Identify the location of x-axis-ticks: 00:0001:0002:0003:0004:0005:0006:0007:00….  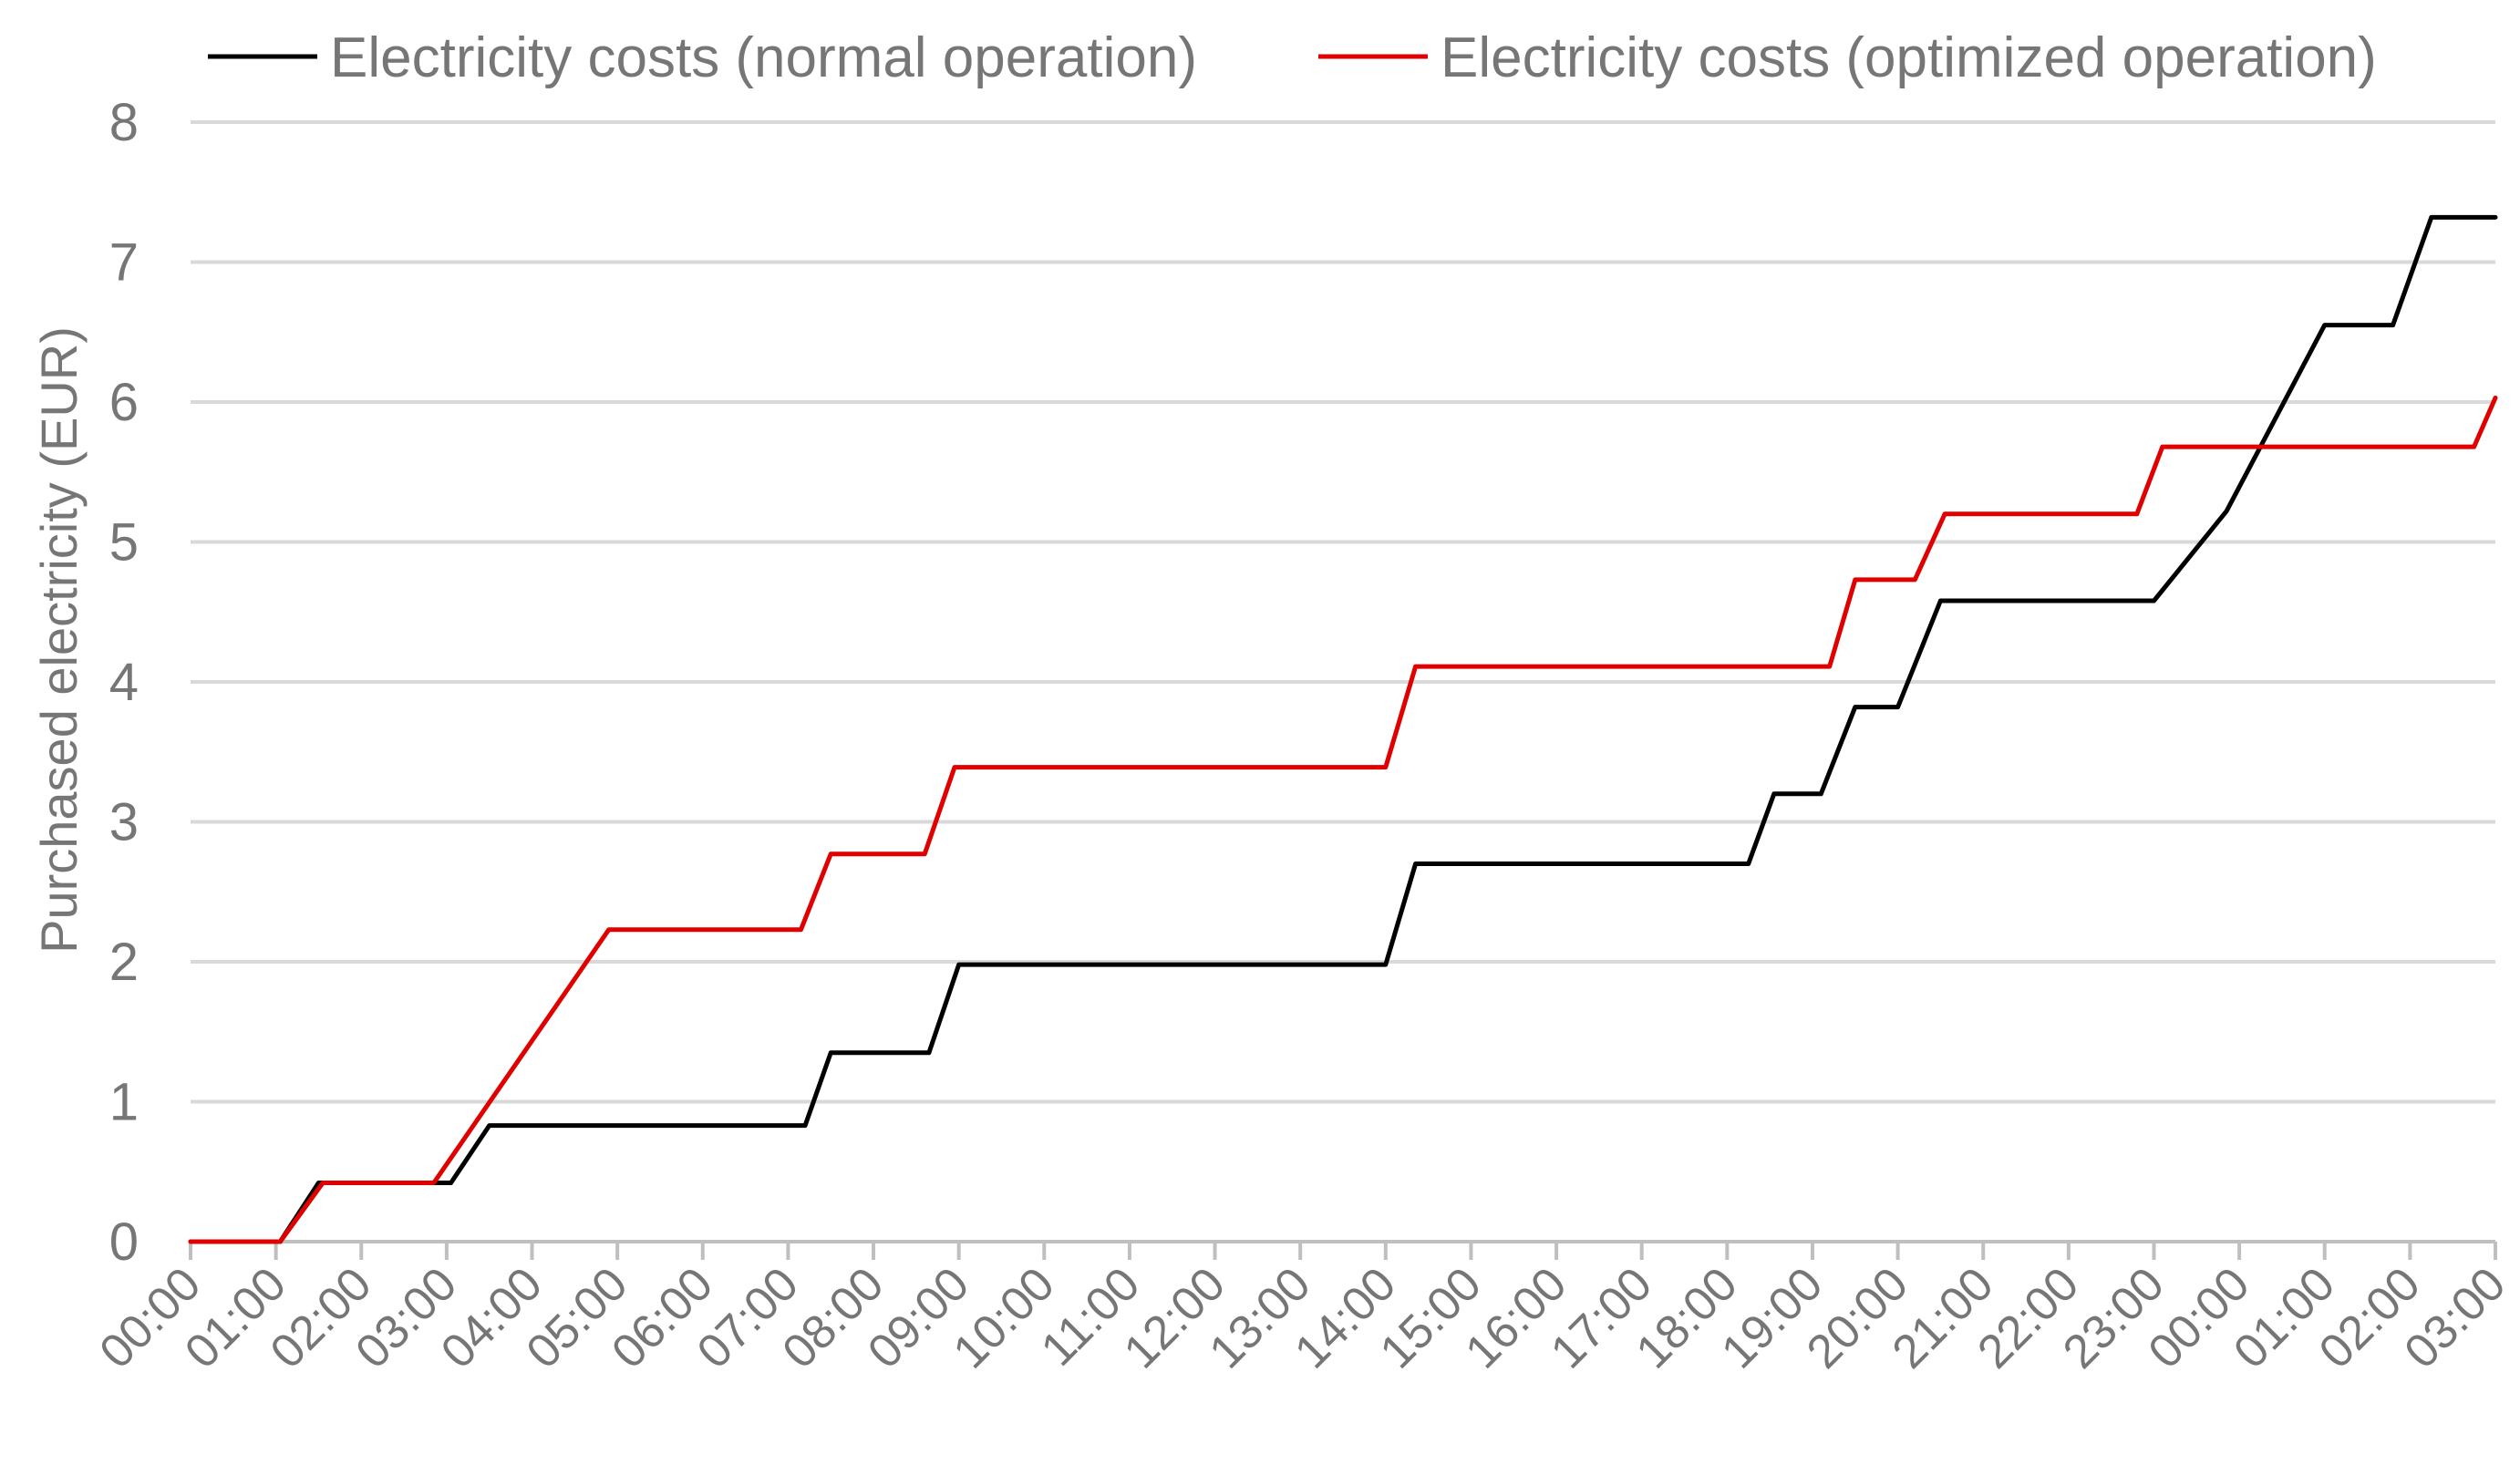
(1302, 1317).